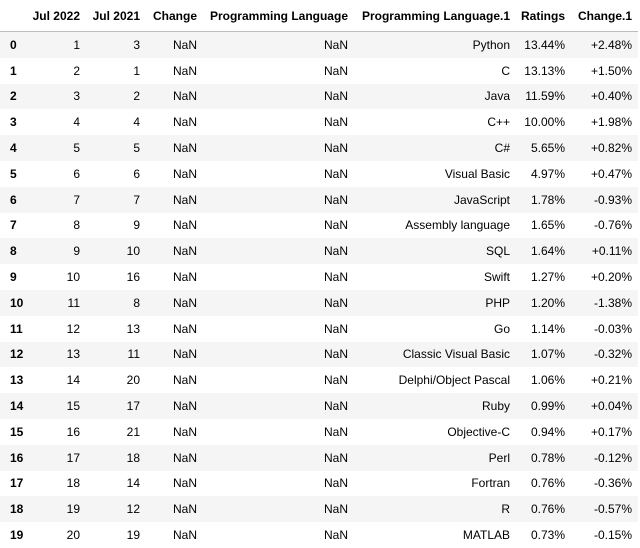 Image resolution: width=640 pixels, height=548 pixels. What do you see at coordinates (454, 380) in the screenshot?
I see `table-cell: Delphi/Object Pascal` at bounding box center [454, 380].